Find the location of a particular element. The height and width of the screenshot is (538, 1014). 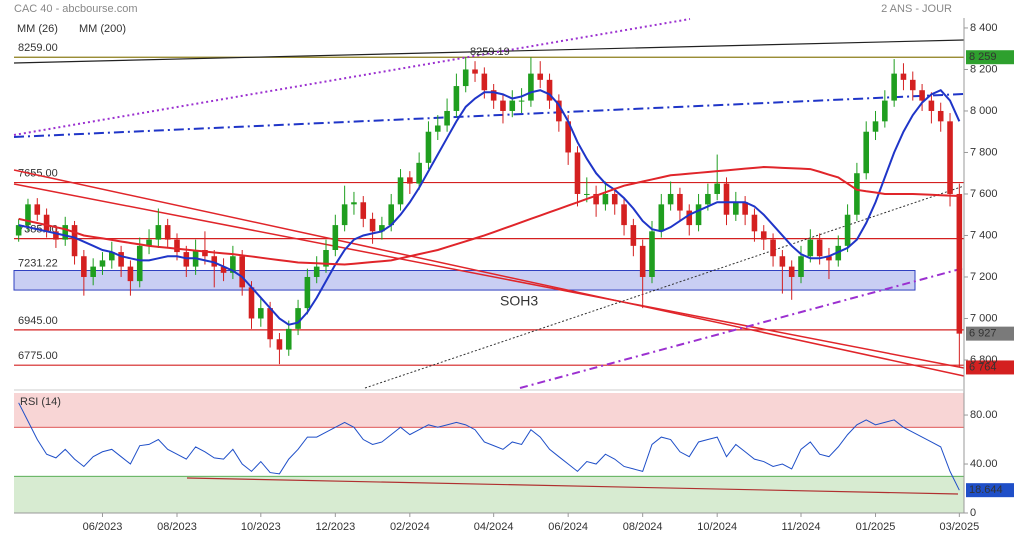

x-tick-label: 03/2025 is located at coordinates (959, 527).